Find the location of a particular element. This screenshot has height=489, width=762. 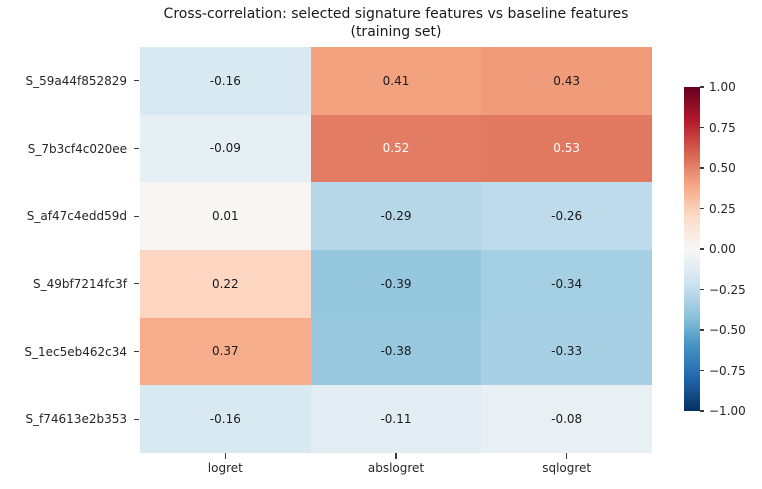

heatmap-cell: 0.22 is located at coordinates (225, 283).